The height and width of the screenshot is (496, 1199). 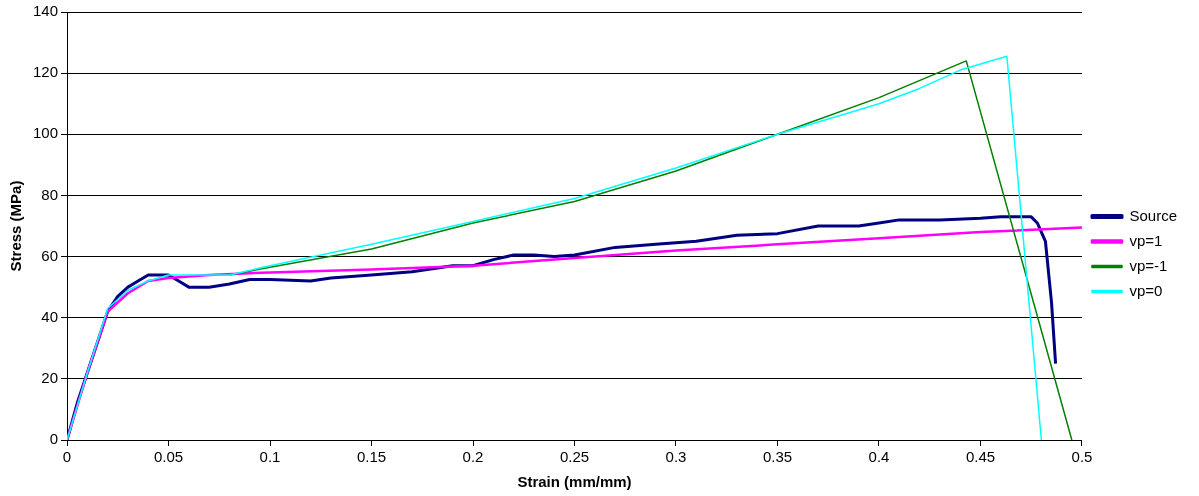 I want to click on y-tick-label: 100, so click(x=46, y=133).